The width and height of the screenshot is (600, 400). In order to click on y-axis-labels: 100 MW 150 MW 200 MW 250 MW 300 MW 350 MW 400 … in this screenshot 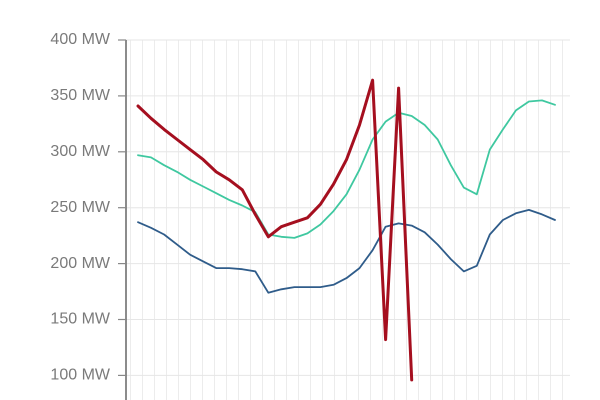, I will do `click(88, 207)`.